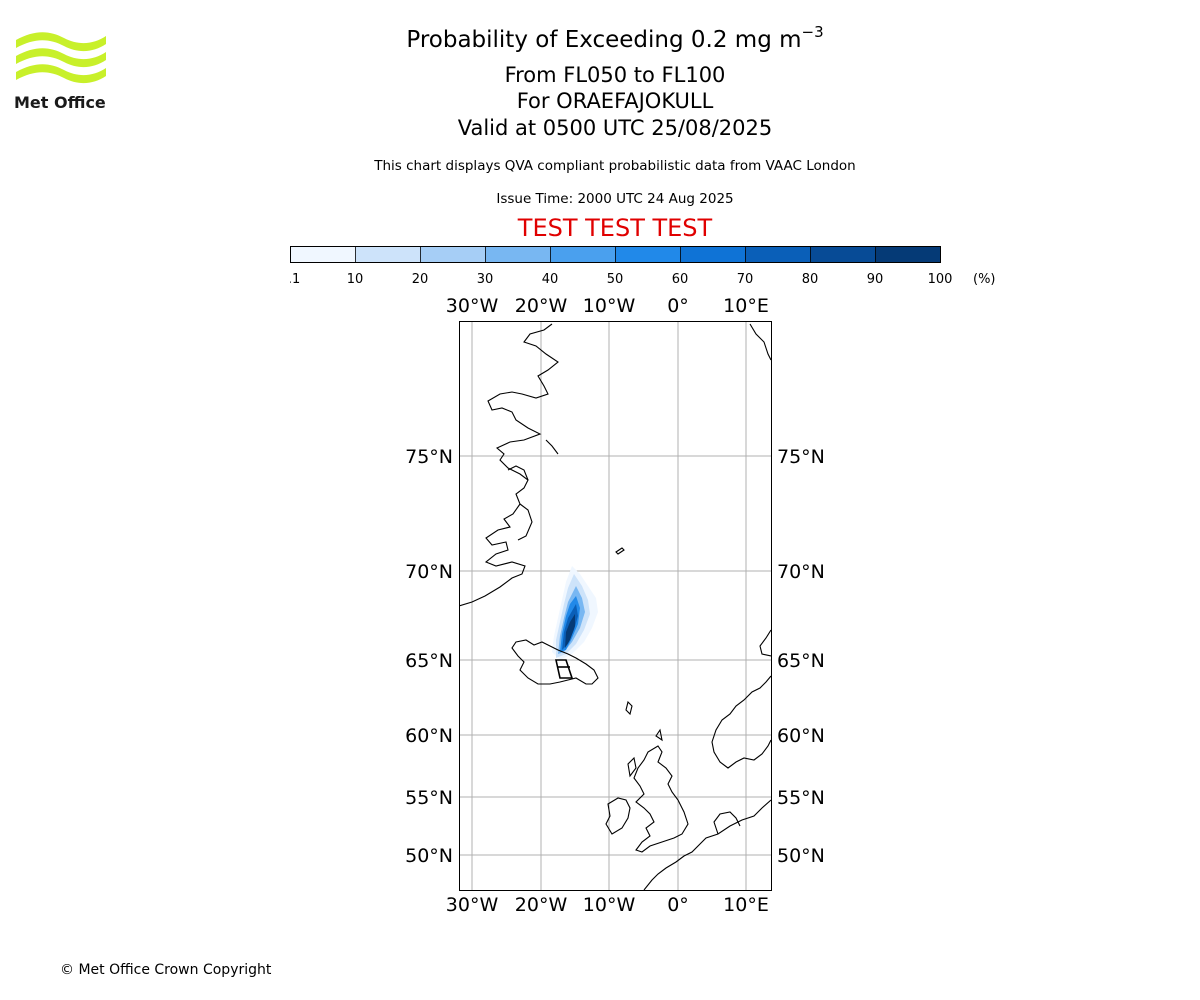 This screenshot has width=1200, height=1000. Describe the element at coordinates (420, 279) in the screenshot. I see `colorbar-tick-label: 20` at that location.